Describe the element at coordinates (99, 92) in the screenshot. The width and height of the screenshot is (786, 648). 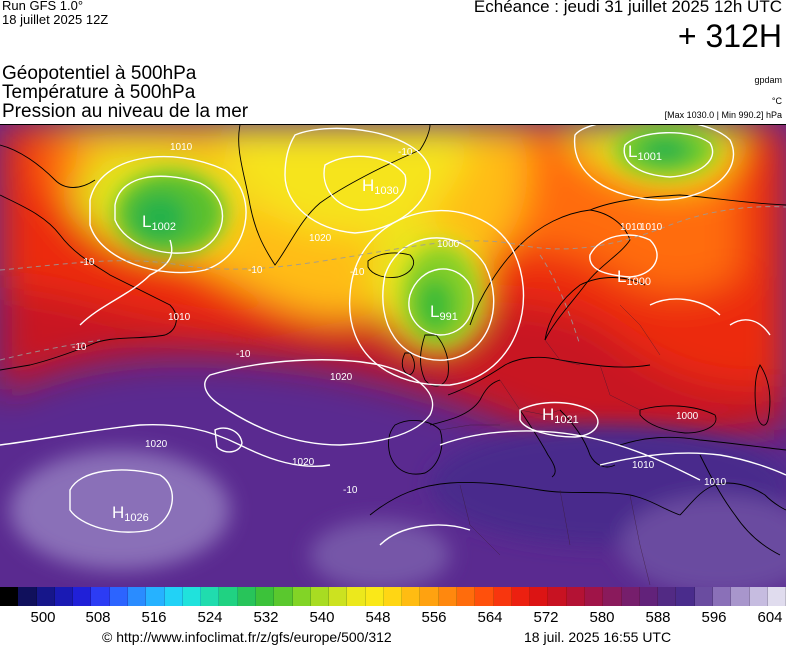
I see `param-temperature-title: Température à 500hPa` at that location.